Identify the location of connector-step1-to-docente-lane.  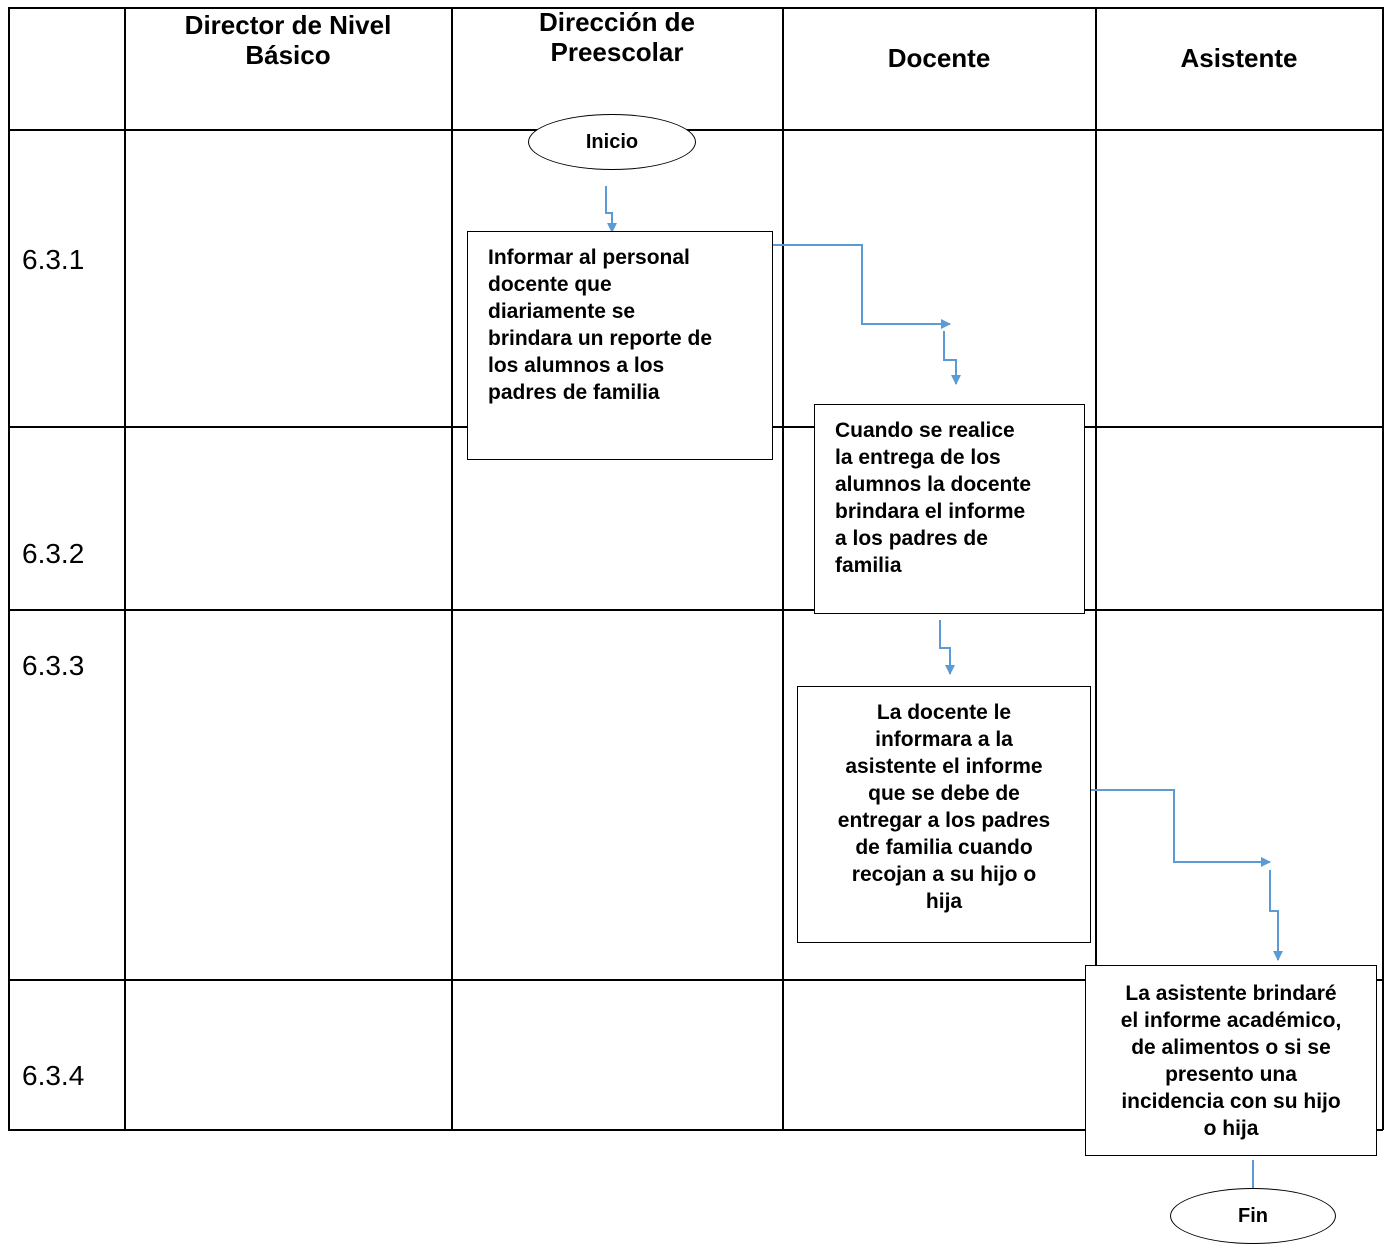
(859, 286).